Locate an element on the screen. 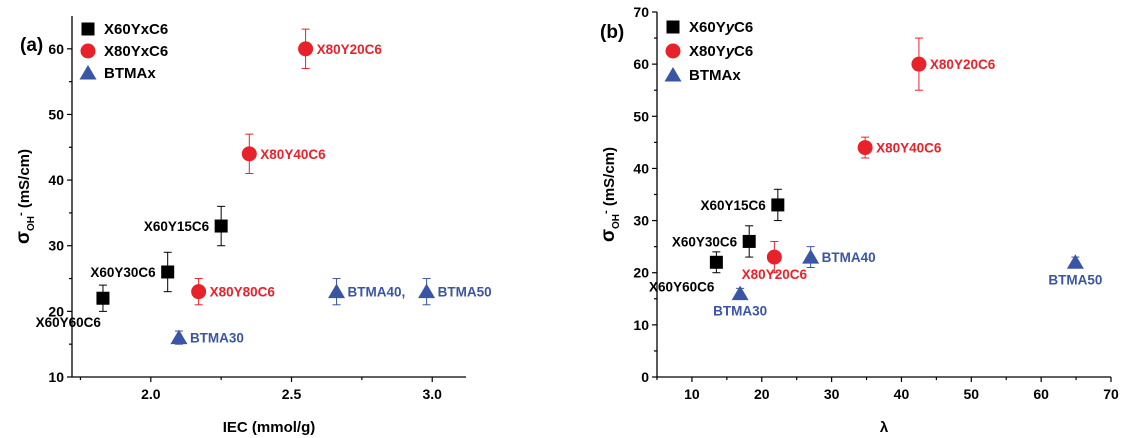 This screenshot has width=1121, height=438. x-tick-label: 2.0 is located at coordinates (151, 394).